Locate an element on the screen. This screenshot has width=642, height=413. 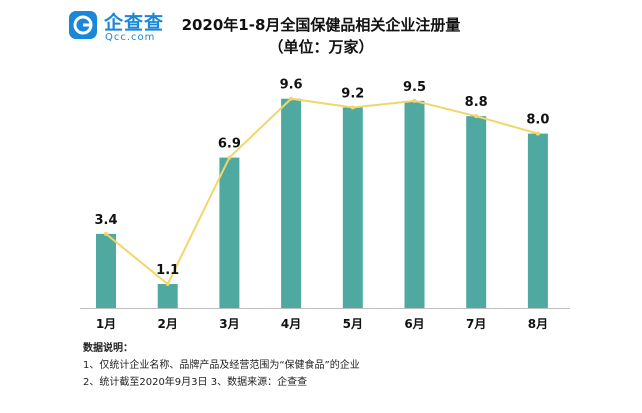
data-label: 3.4 is located at coordinates (105, 220).